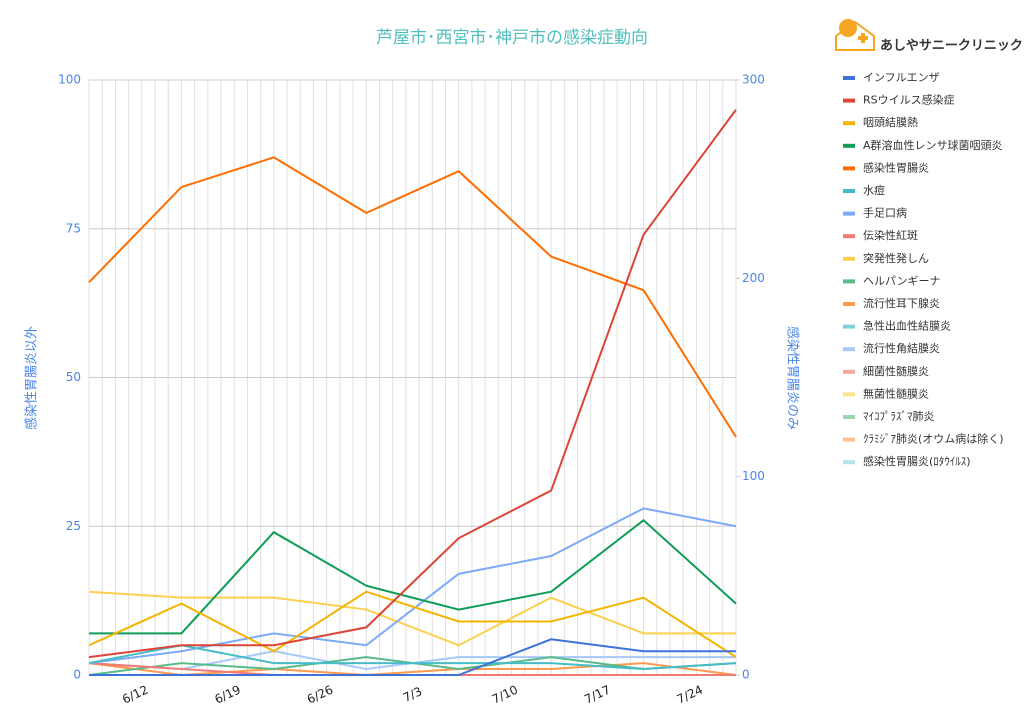 The image size is (1024, 727). I want to click on legend-label: 伝染性紅斑, so click(890, 235).